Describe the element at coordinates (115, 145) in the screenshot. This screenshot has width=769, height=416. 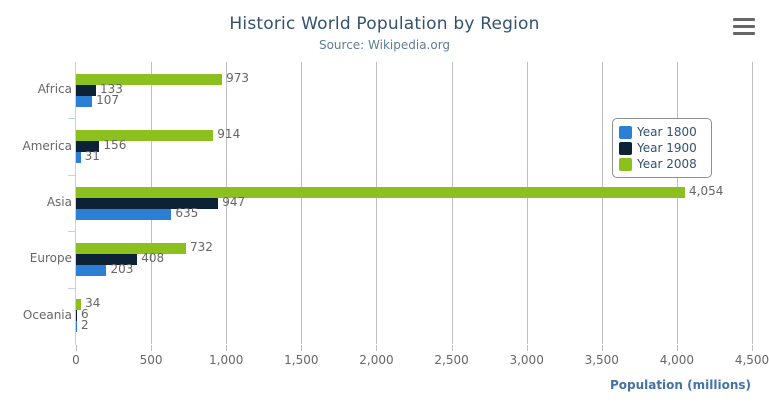
I see `bar-value-america-year-1900: 156` at that location.